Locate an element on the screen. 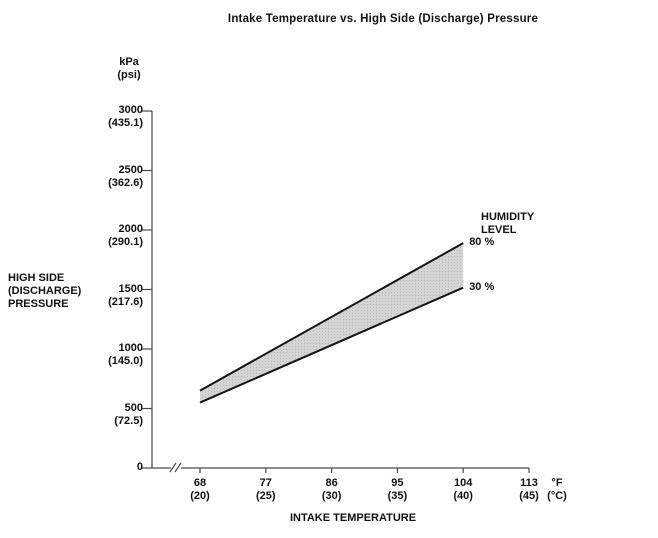 The width and height of the screenshot is (658, 538). y-tick-label: 1000 (145.0) is located at coordinates (125, 354).